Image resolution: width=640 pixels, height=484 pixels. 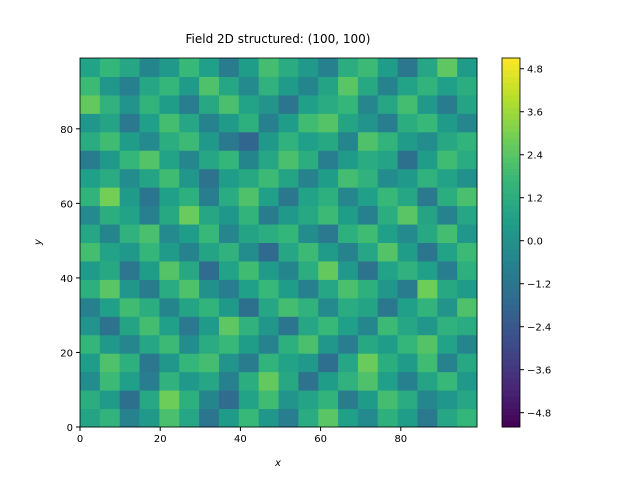 I want to click on colorbar-tick-label: 0.0, so click(x=535, y=242).